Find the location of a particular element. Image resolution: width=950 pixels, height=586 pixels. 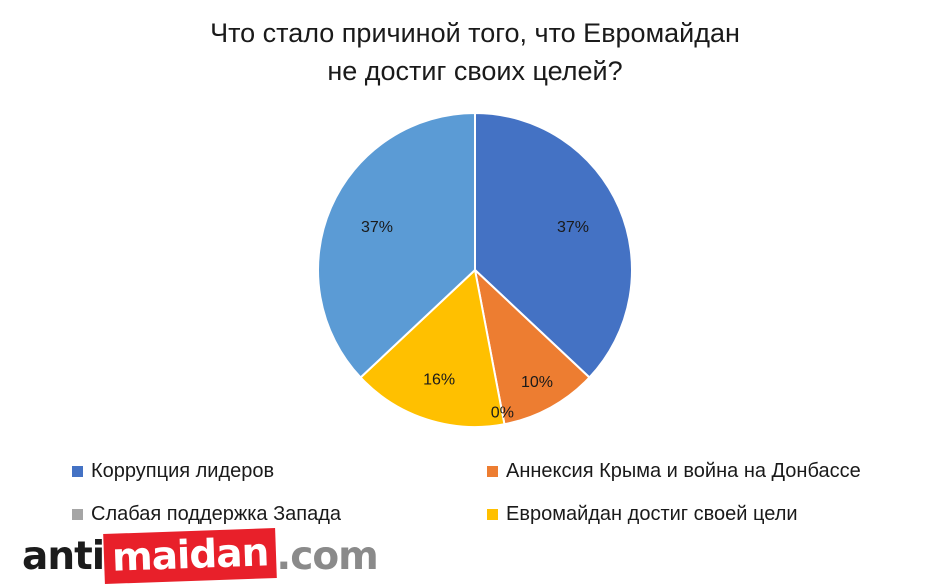

legend-label: Слабая поддержка Запада is located at coordinates (216, 514).